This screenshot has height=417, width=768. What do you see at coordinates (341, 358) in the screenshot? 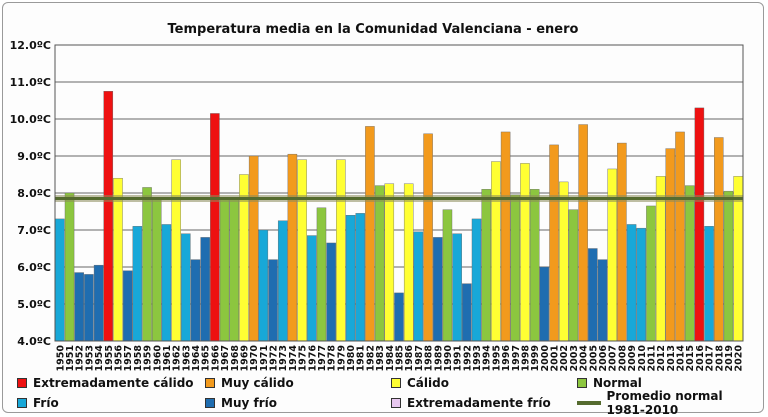
I see `x-tick-label: 1979` at bounding box center [341, 358].